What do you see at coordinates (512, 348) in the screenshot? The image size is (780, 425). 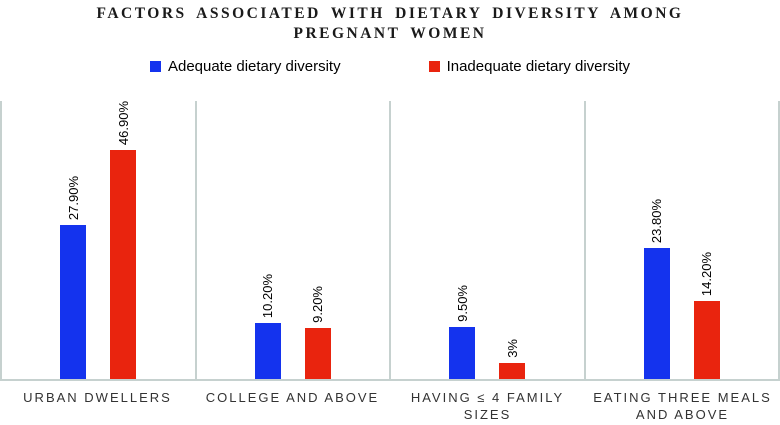 I see `value-label: 3%` at bounding box center [512, 348].